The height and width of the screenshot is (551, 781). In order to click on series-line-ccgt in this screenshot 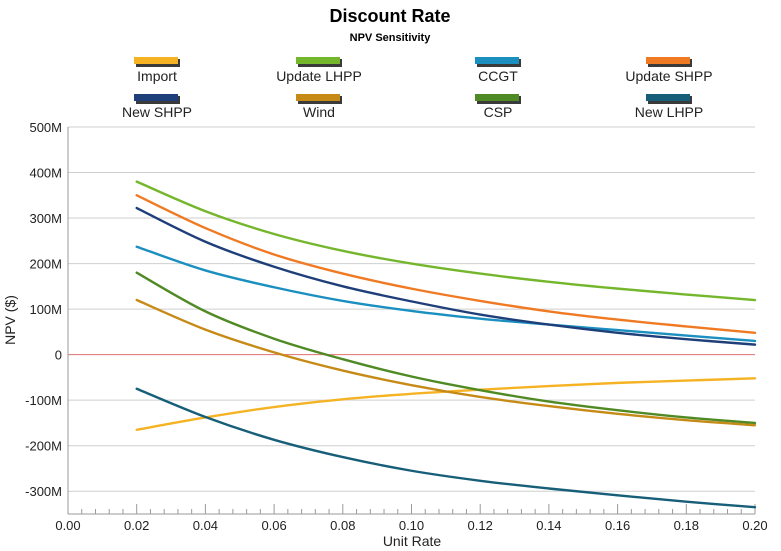, I will do `click(446, 294)`.